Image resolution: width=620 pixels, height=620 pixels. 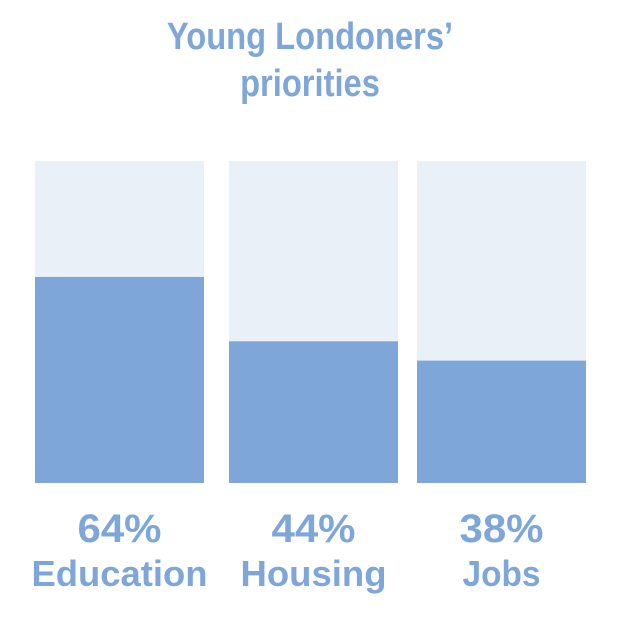 I want to click on bar-housing, so click(x=313, y=412).